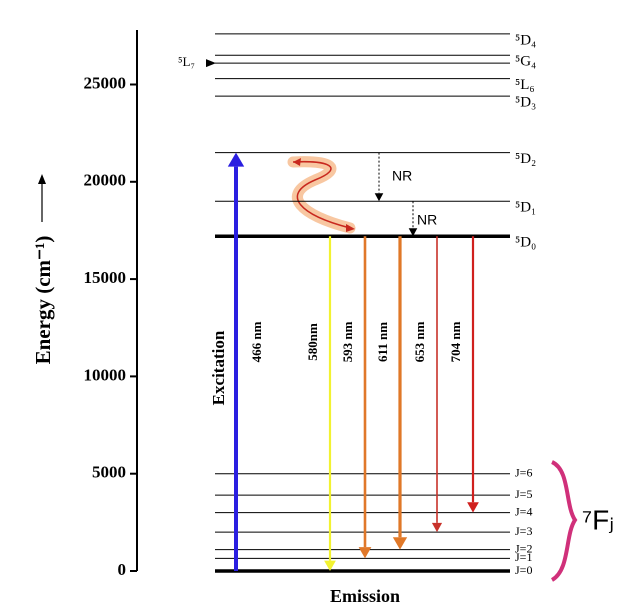  What do you see at coordinates (186, 61) in the screenshot?
I see `level-label: ⁵L₇` at bounding box center [186, 61].